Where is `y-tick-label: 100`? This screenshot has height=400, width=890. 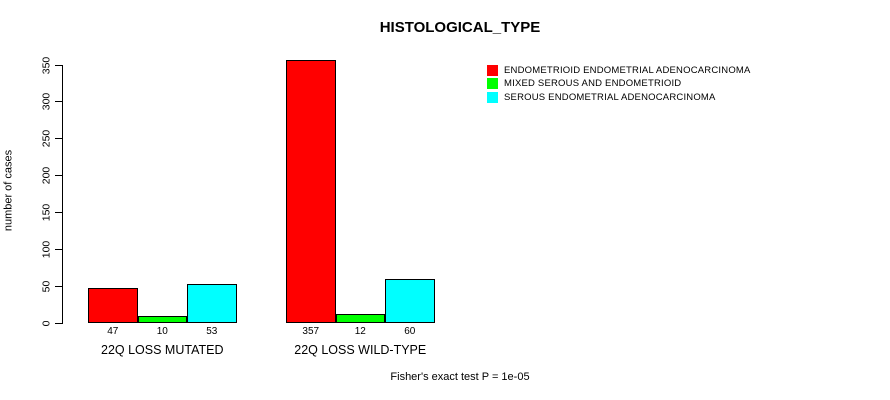 y-tick-label: 100 is located at coordinates (46, 249).